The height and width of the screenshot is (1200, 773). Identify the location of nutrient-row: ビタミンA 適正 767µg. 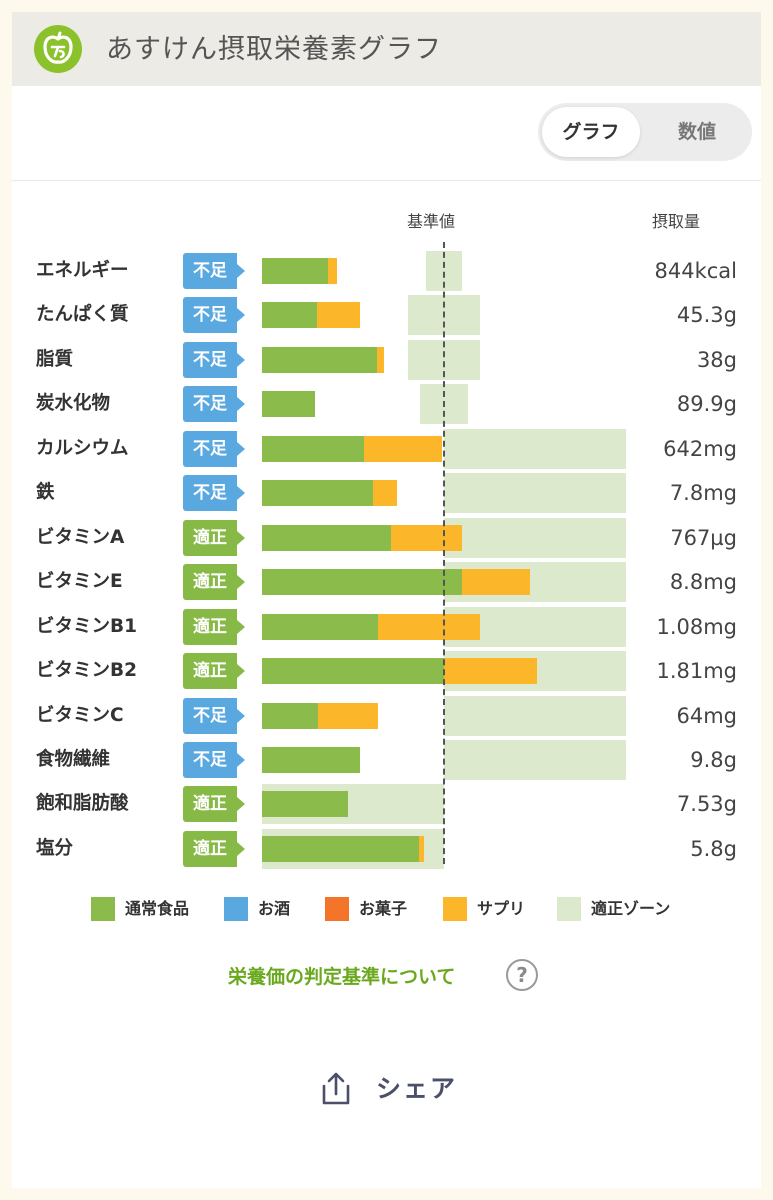
(386, 538).